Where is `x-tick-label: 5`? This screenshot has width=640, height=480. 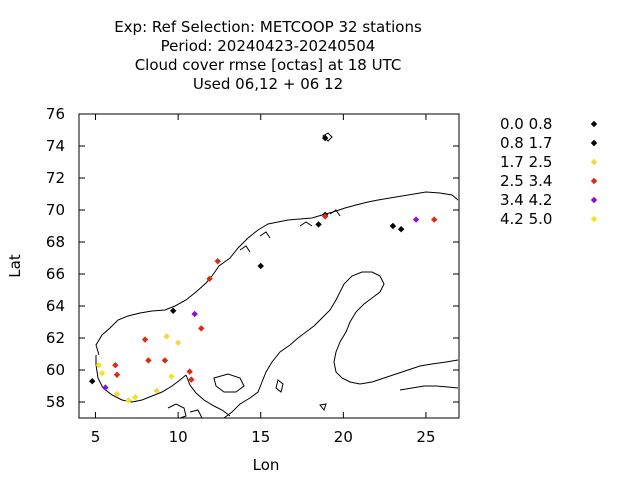 x-tick-label: 5 is located at coordinates (96, 437).